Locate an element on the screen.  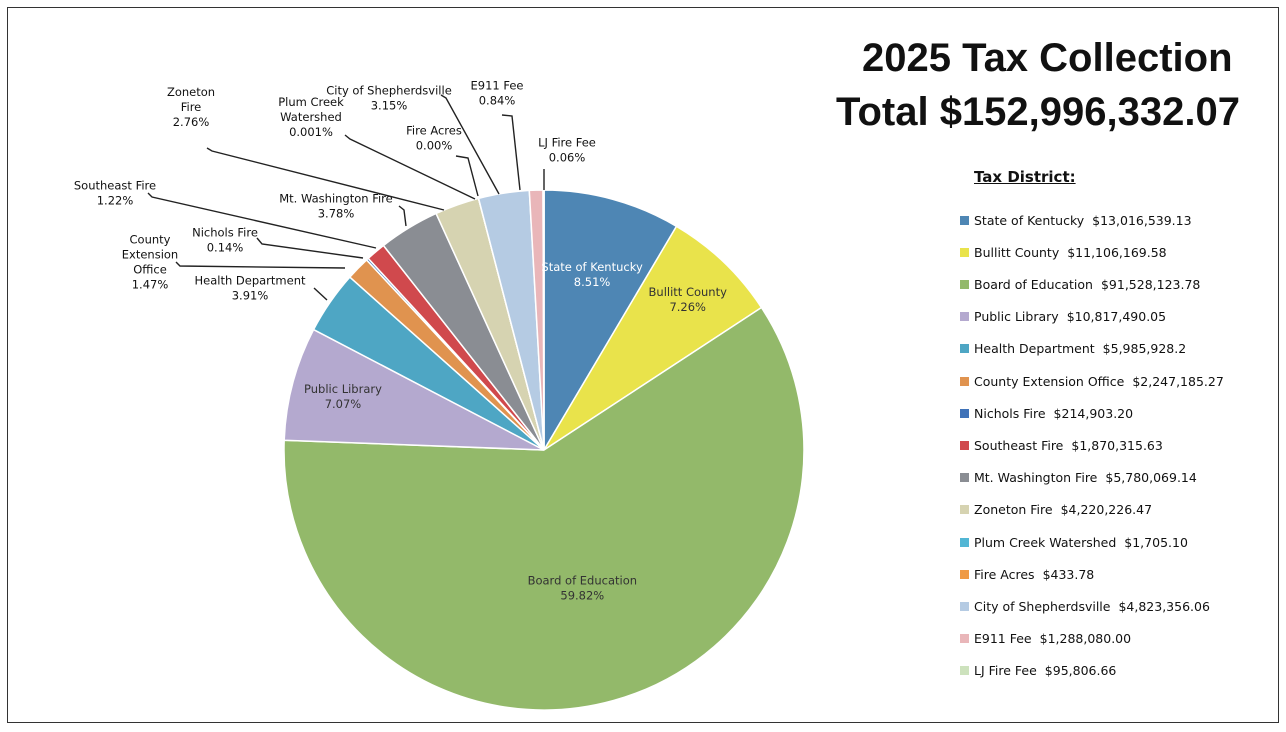
legend-label: Fire Acres is located at coordinates (1004, 574).